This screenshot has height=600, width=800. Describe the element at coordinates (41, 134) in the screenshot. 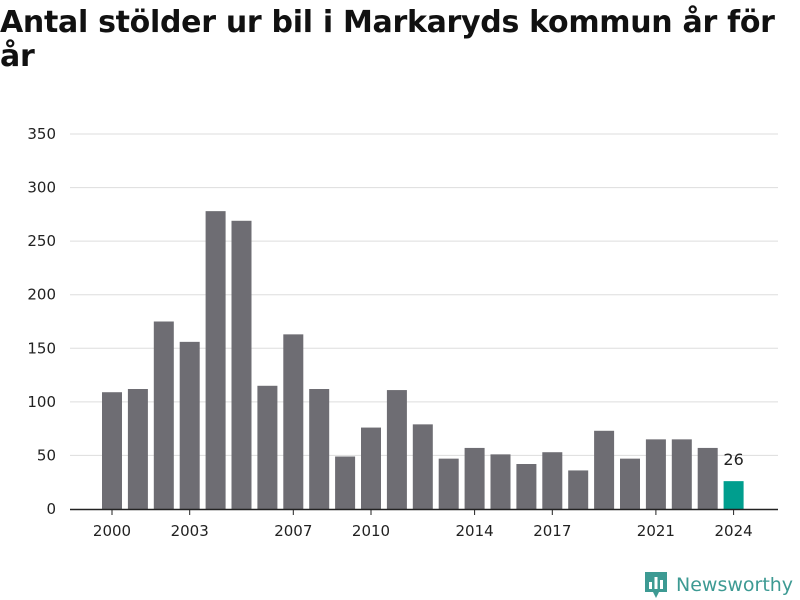

I see `y-tick-label: 350` at that location.